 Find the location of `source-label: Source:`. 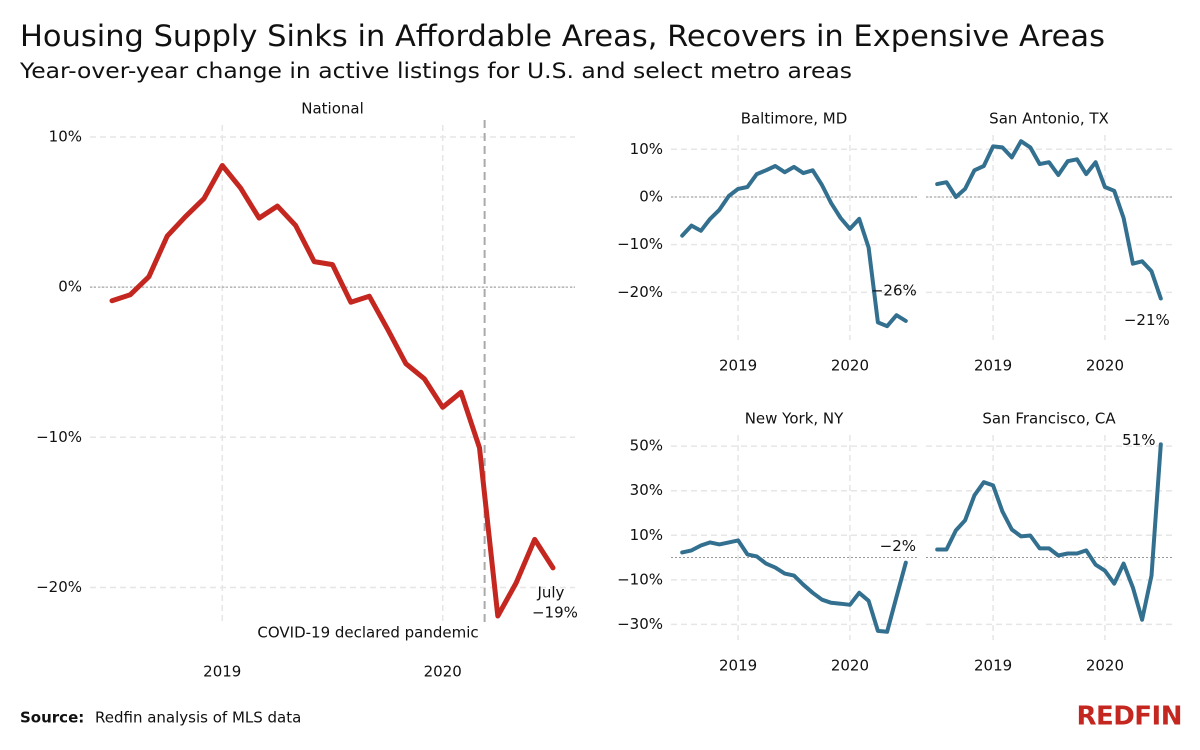

source-label: Source: is located at coordinates (52, 718).